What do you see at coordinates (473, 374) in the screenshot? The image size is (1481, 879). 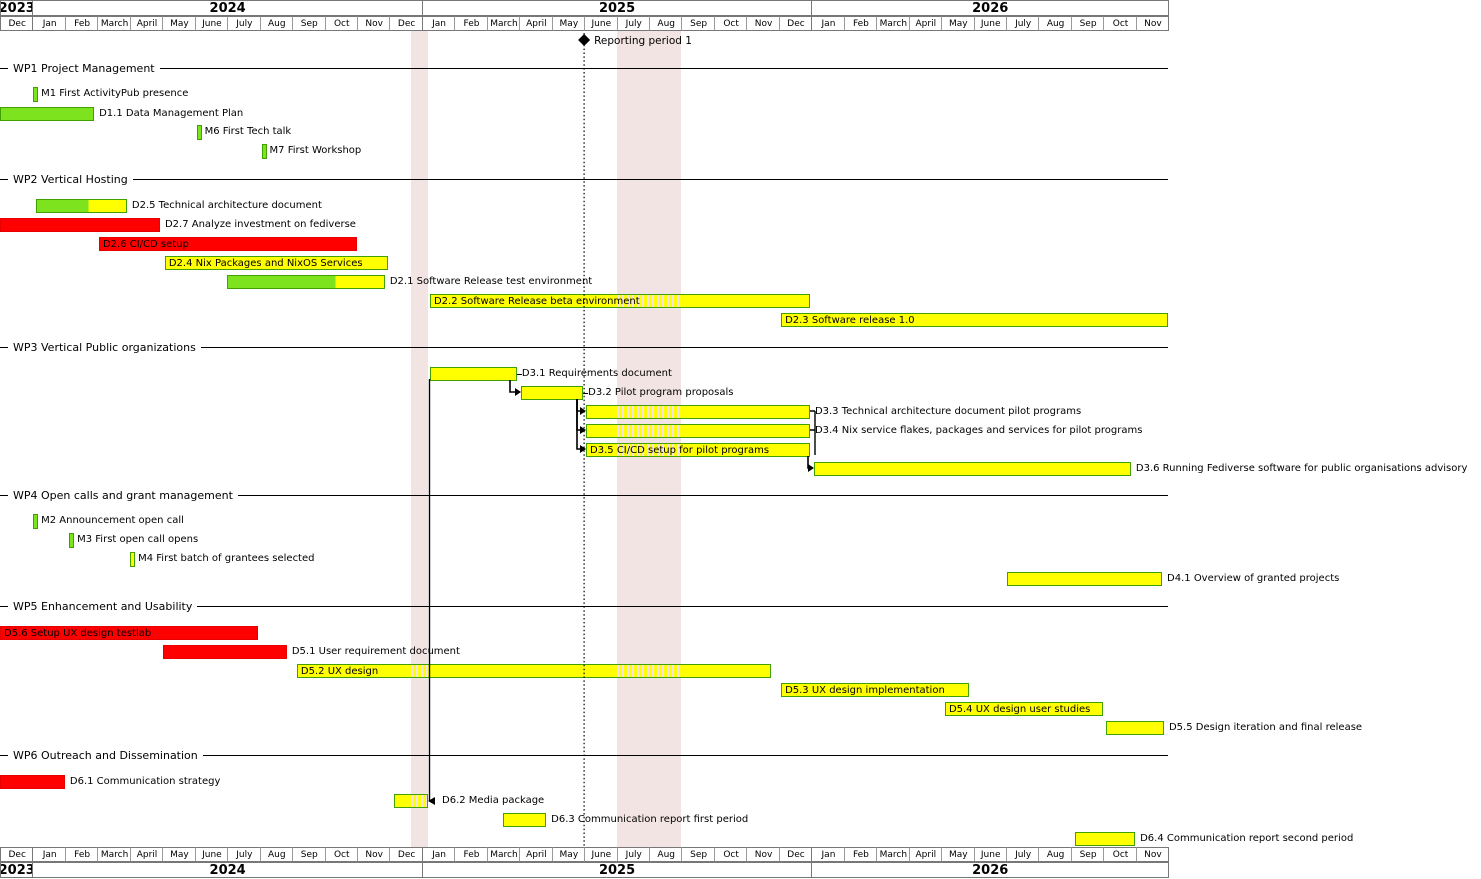 I see `task-bar-D3.1` at bounding box center [473, 374].